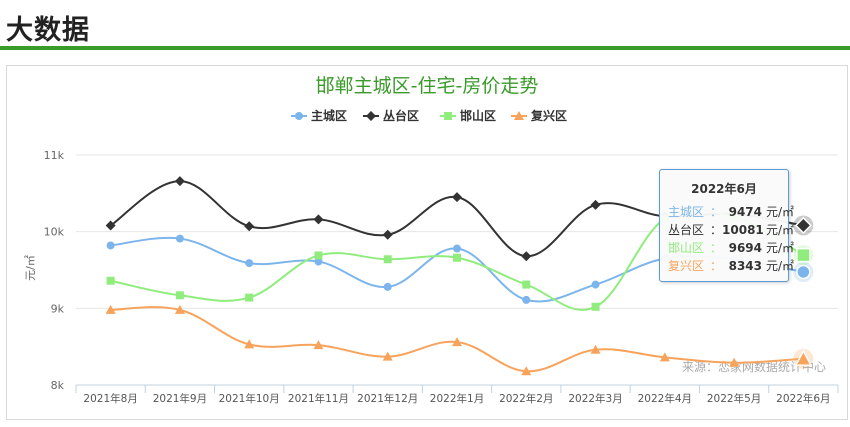  I want to click on legend-label: 丛台区, so click(401, 115).